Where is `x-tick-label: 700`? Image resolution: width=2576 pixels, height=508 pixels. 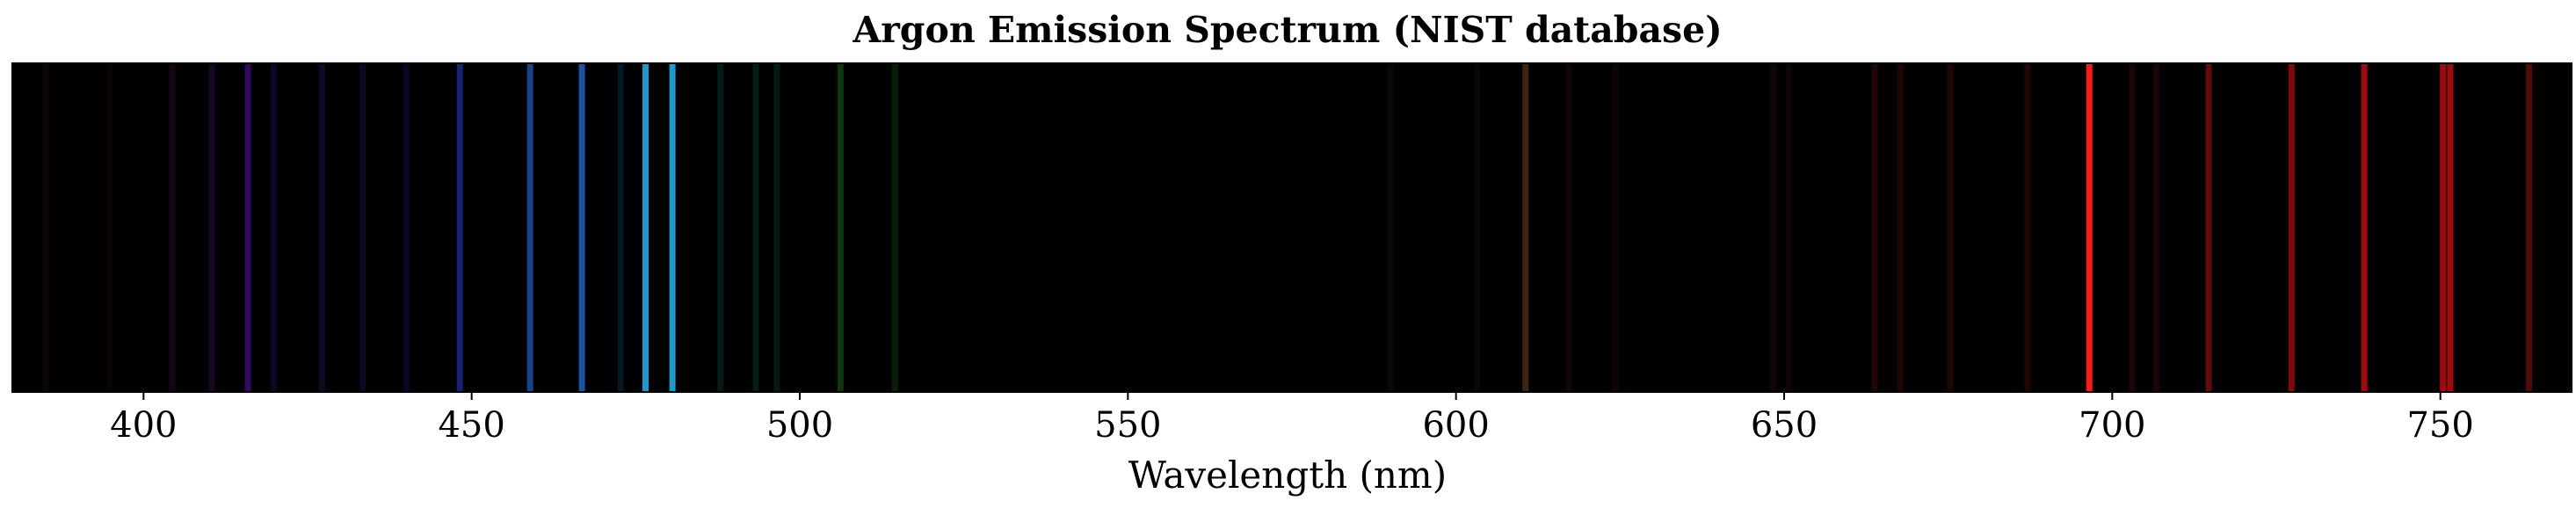
x-tick-label: 700 is located at coordinates (2112, 425).